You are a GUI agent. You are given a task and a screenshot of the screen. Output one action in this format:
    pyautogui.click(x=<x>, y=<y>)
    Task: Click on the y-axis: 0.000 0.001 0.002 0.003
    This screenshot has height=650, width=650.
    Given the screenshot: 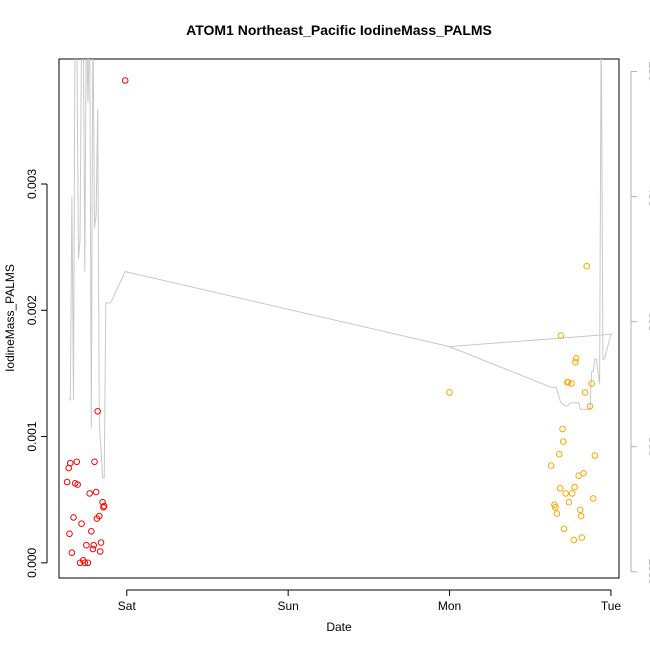 What is the action you would take?
    pyautogui.click(x=36, y=373)
    